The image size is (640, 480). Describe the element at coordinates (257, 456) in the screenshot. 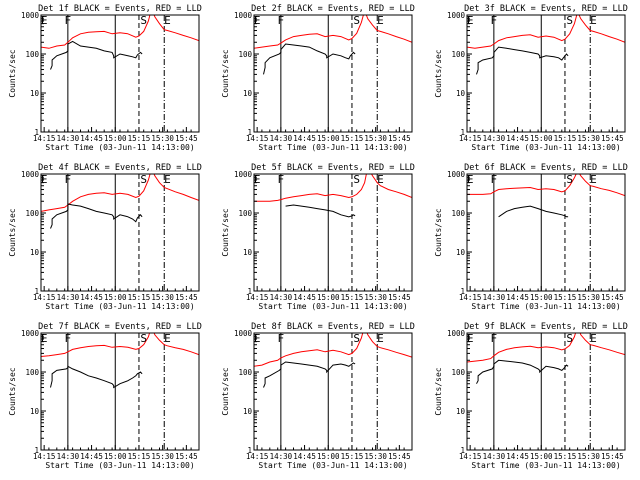

I see `x-tick-label: 14:15` at that location.